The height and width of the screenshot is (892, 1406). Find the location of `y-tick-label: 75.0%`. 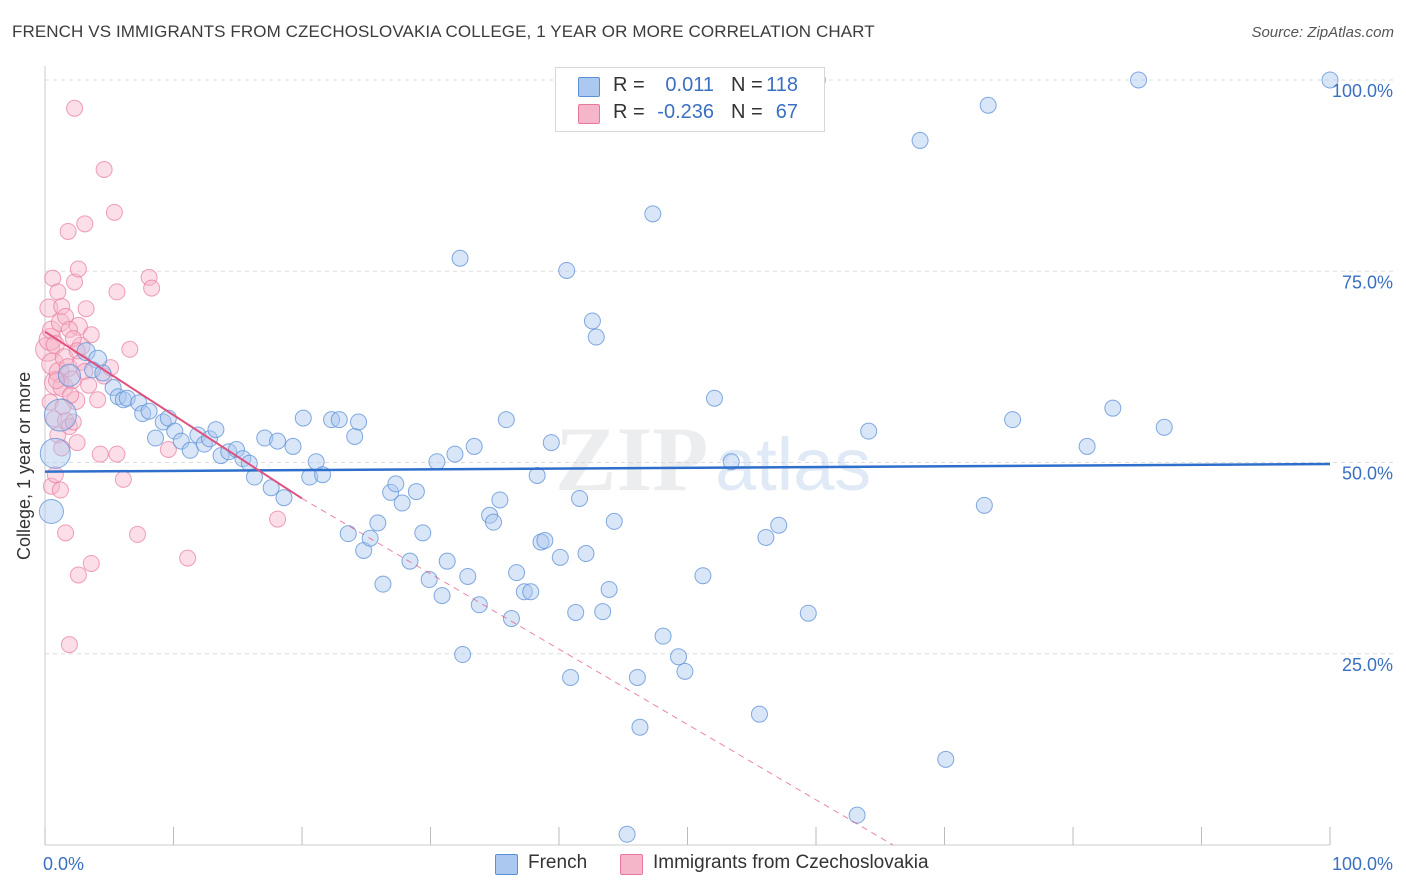

y-tick-label: 75.0% is located at coordinates (1367, 282).